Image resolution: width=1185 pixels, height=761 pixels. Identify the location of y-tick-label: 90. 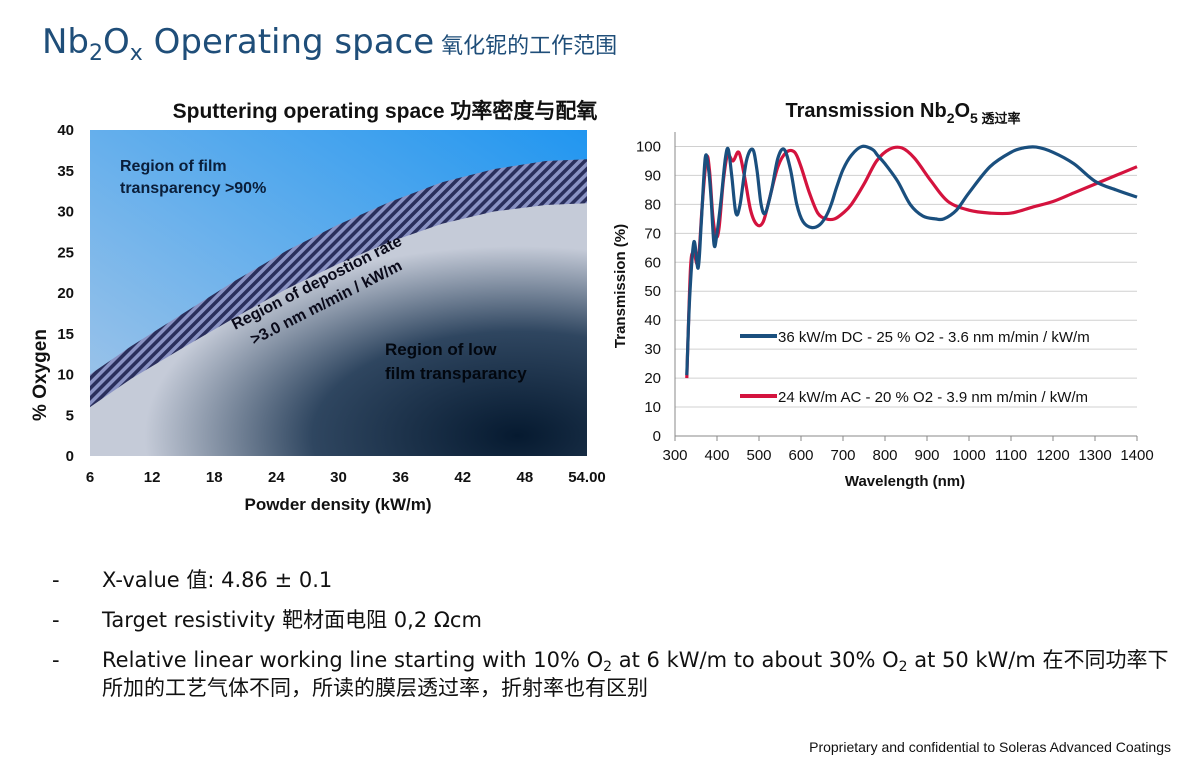
(652, 175).